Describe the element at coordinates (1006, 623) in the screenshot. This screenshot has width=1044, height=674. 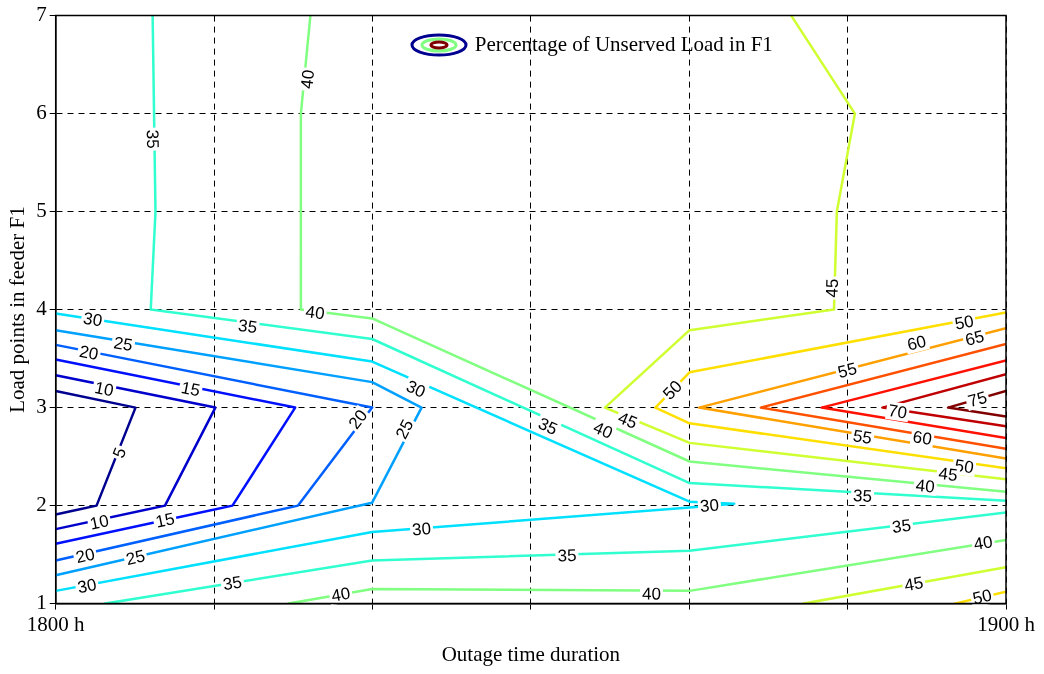
I see `x-tick-label: 1900 h` at that location.